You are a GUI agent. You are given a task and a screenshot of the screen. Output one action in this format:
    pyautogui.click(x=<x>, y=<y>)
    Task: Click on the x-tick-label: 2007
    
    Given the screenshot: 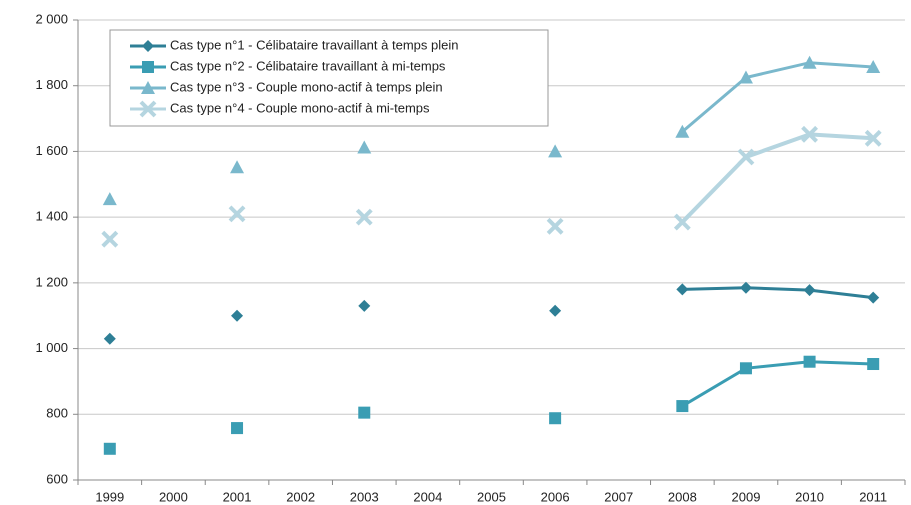 What is the action you would take?
    pyautogui.click(x=618, y=496)
    